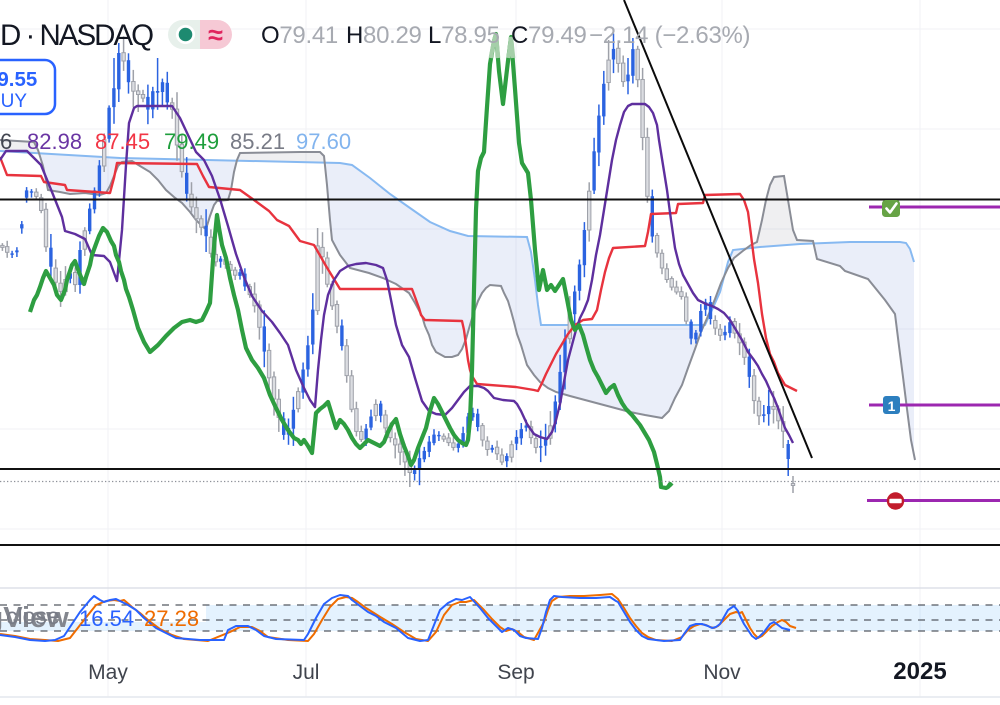 This screenshot has height=705, width=1000. Describe the element at coordinates (18, 79) in the screenshot. I see `svg-text: 79.55` at that location.